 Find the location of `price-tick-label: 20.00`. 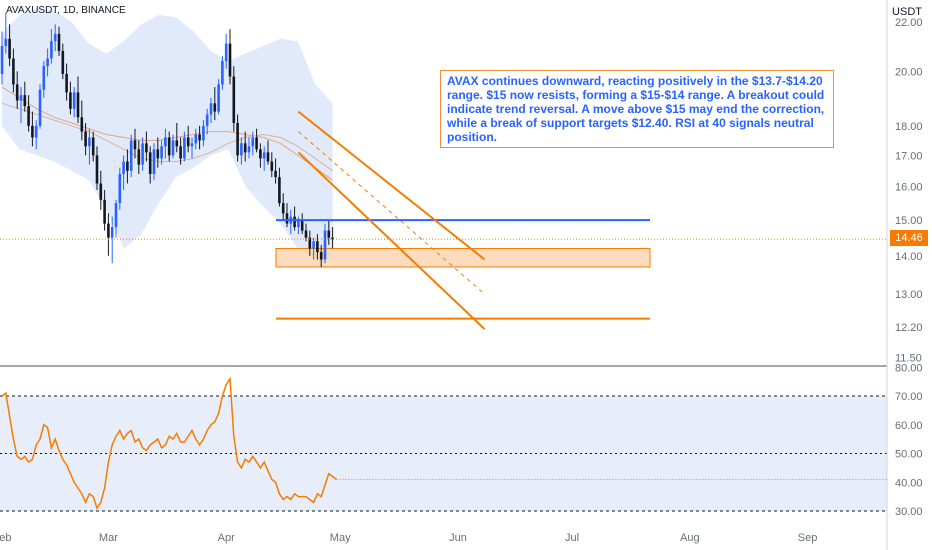

price-tick-label: 20.00 is located at coordinates (909, 72).